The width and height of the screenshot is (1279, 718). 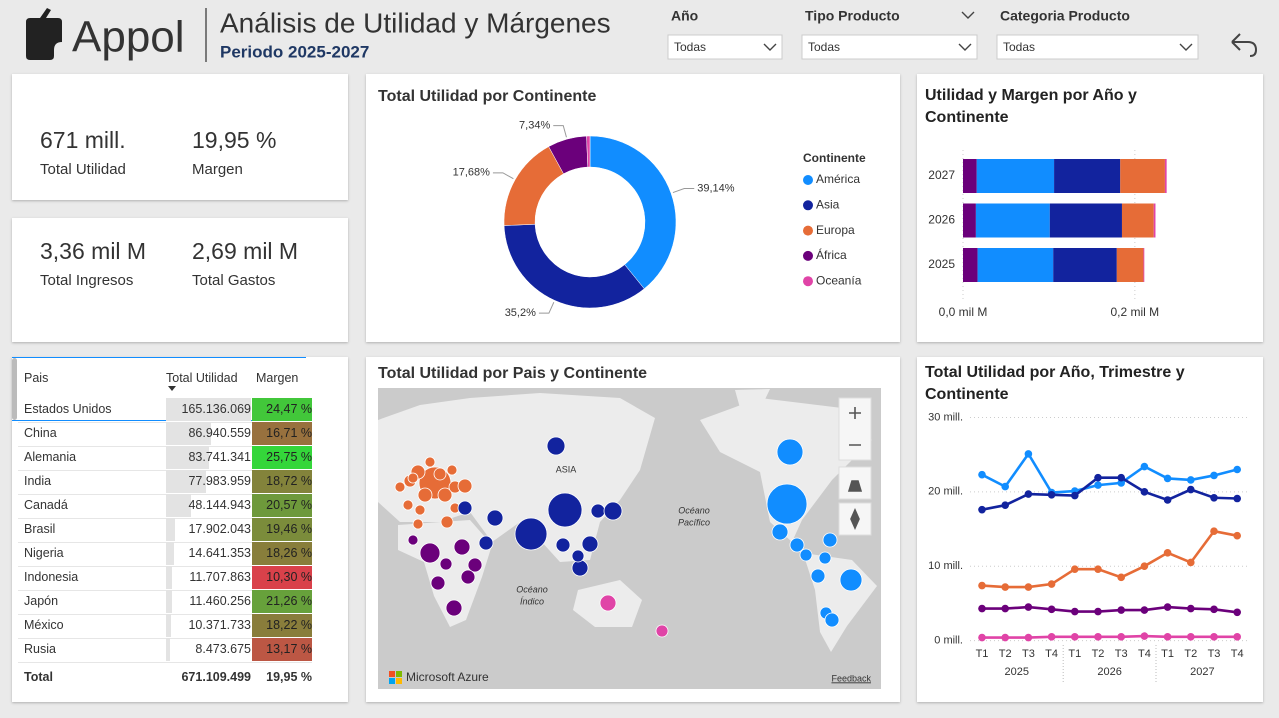 I want to click on y-tick-label: 30 mill., so click(x=945, y=417).